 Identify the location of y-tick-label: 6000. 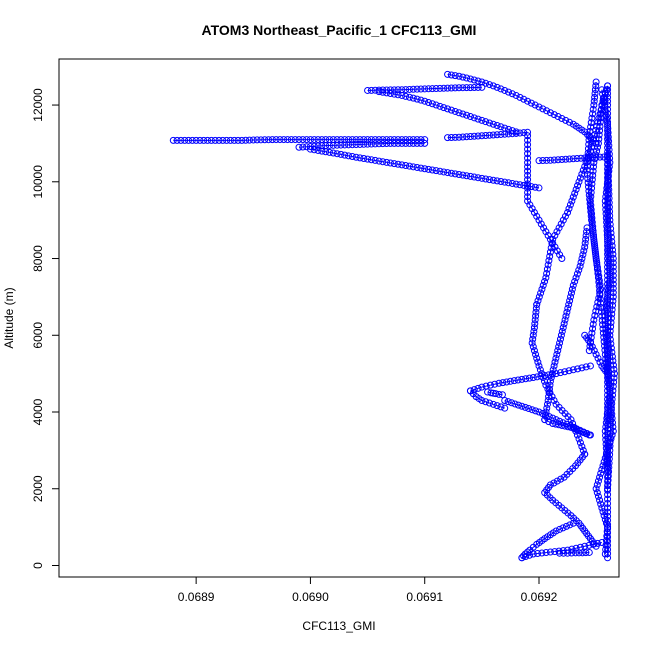
(38, 335).